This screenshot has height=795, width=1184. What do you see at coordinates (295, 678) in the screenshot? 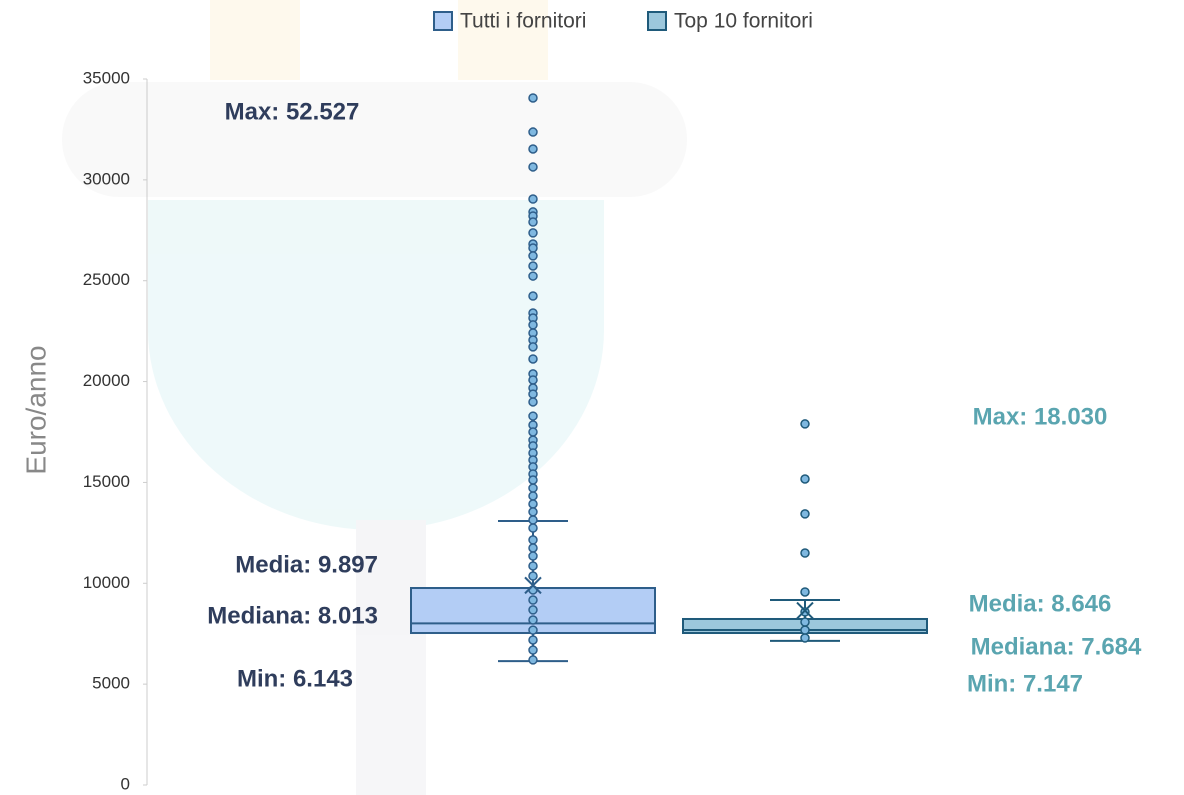
I see `annotation: Min: 6.143` at bounding box center [295, 678].